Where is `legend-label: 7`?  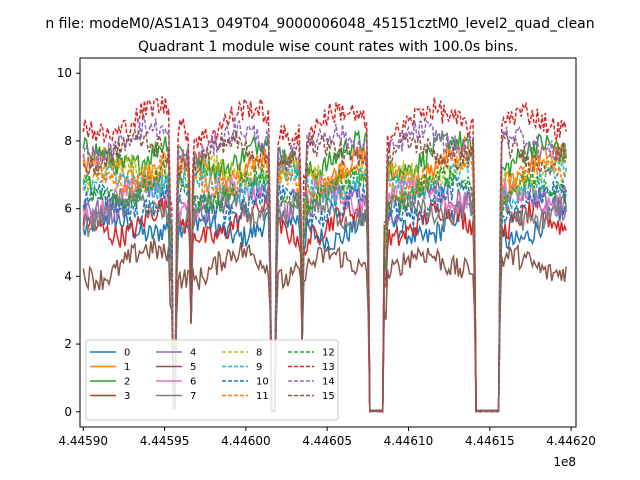
legend-label: 7 is located at coordinates (193, 396).